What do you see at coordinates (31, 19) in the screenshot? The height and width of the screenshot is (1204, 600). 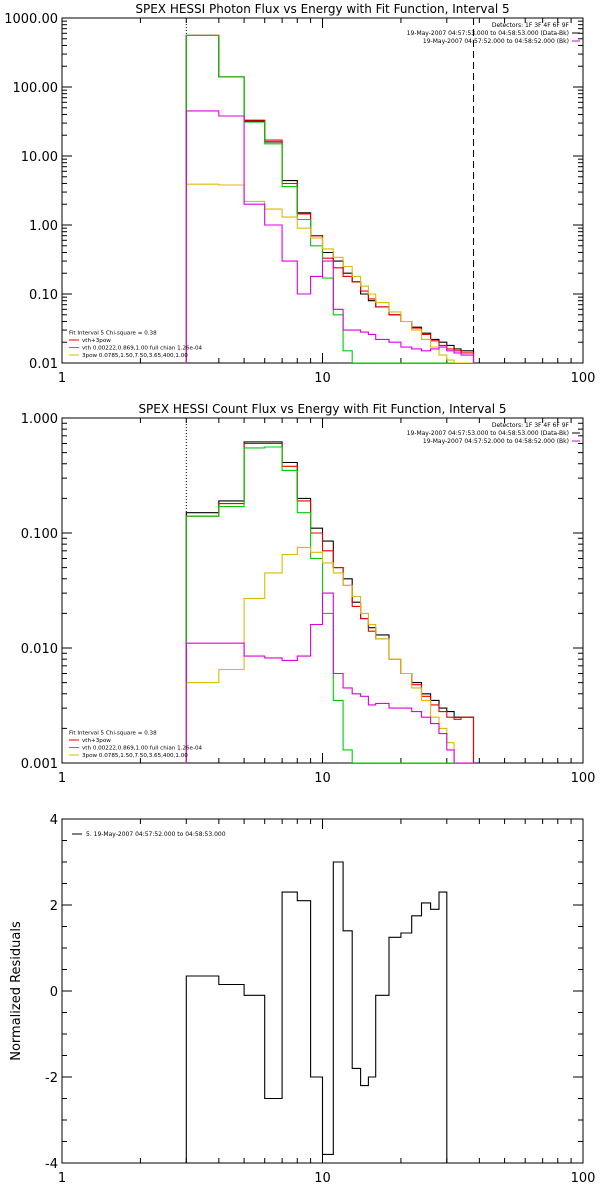 I see `y-tick-label: 1000.00` at bounding box center [31, 19].